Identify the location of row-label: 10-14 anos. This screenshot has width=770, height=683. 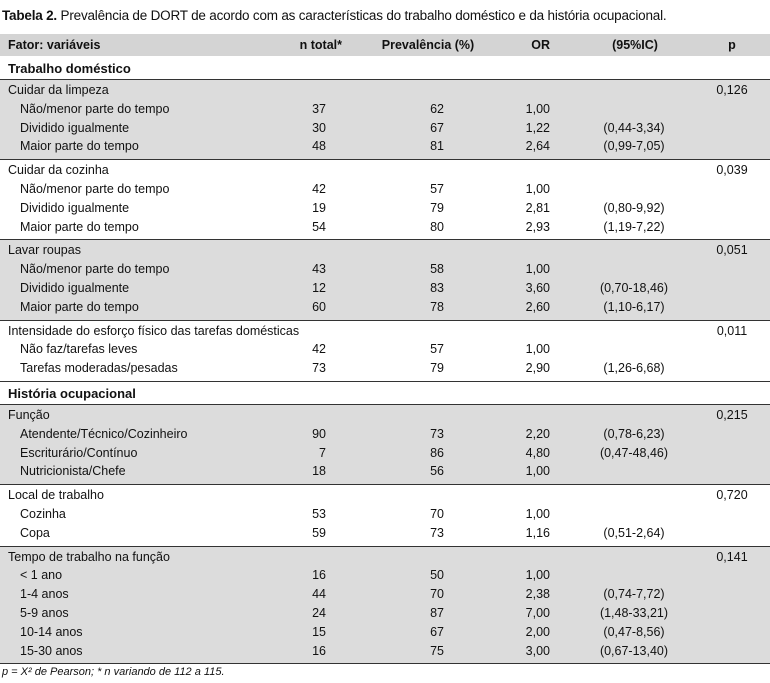
(51, 631).